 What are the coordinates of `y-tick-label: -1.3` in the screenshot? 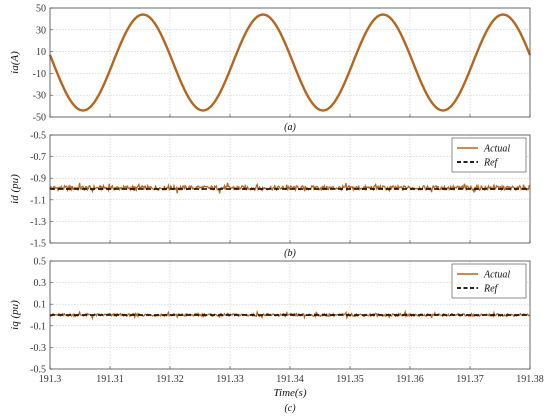 It's located at (38, 222).